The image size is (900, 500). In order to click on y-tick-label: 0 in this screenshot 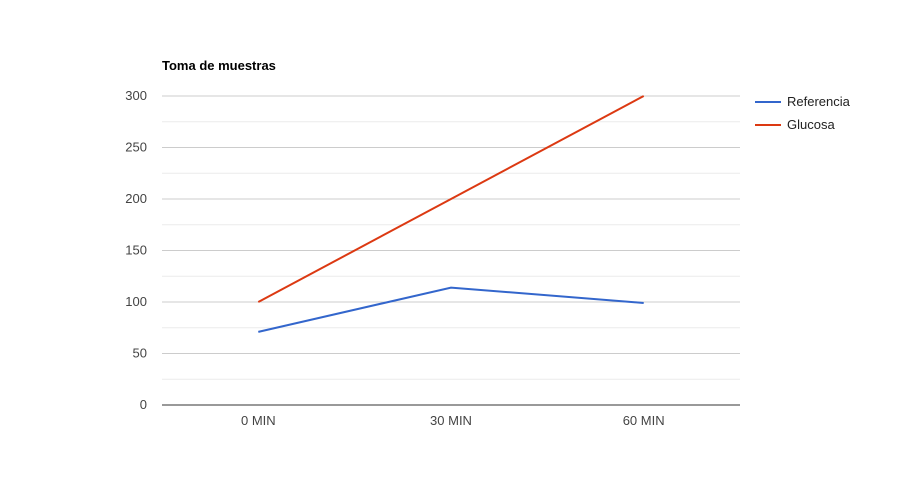, I will do `click(143, 404)`.